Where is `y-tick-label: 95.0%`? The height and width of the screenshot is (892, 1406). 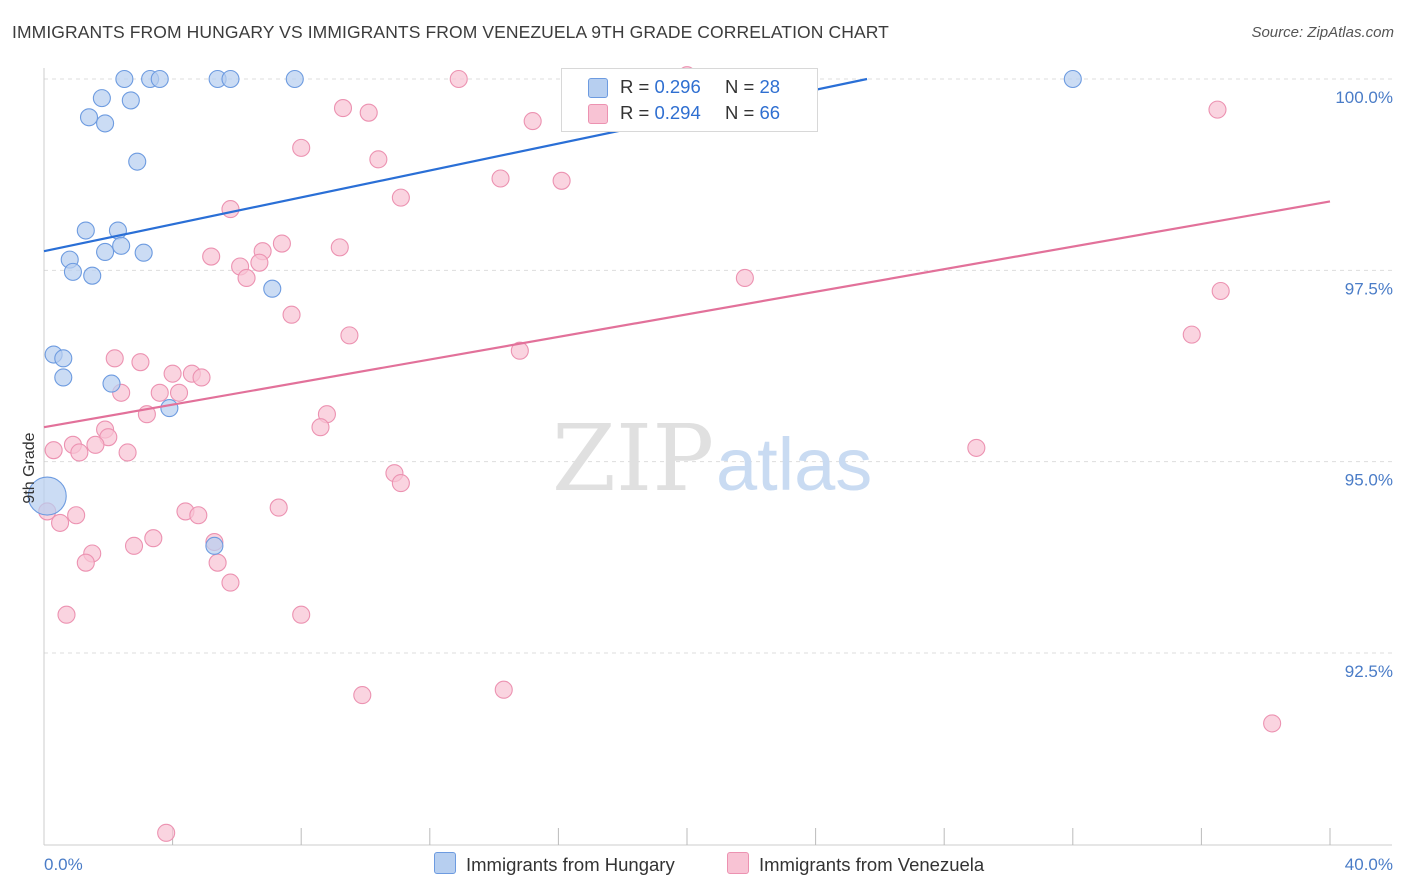
y-tick-label: 95.0% is located at coordinates (1369, 480).